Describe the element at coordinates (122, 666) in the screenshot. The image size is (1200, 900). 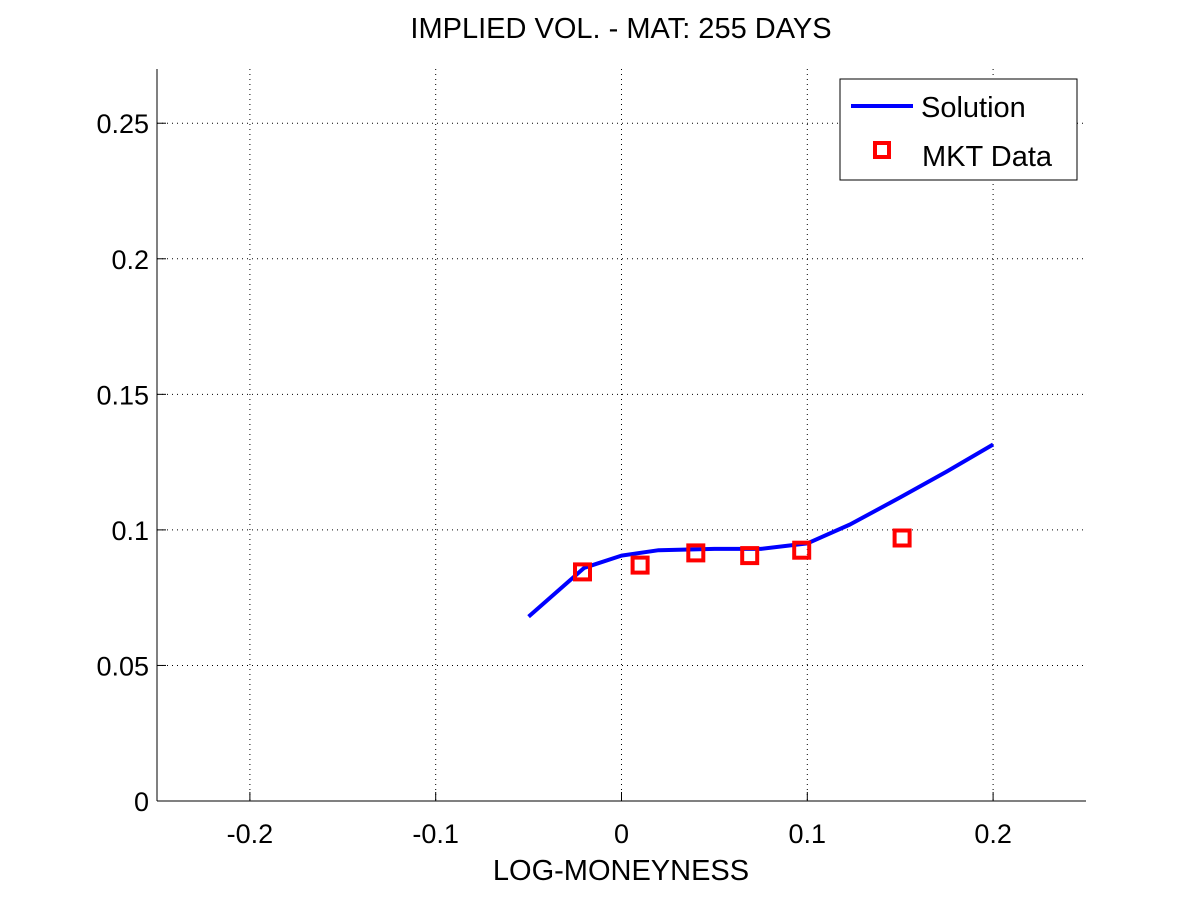
I see `y-tick-label: 0.05` at that location.